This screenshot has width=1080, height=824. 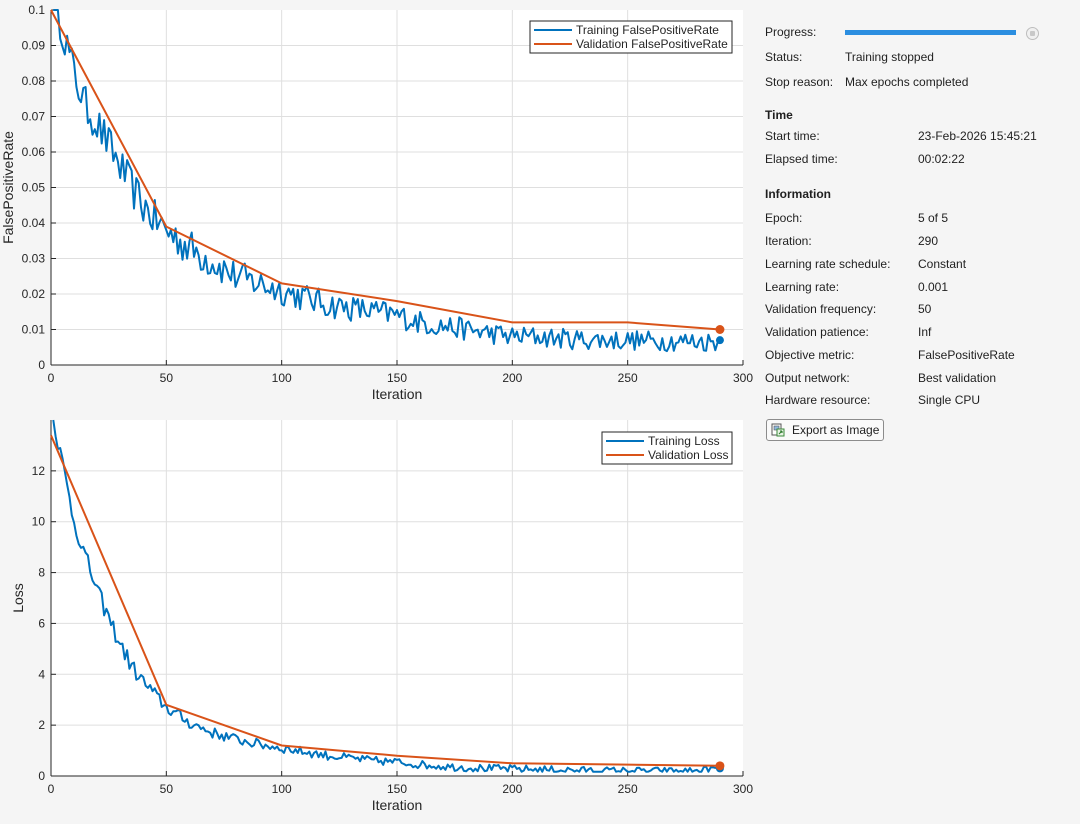 What do you see at coordinates (41, 674) in the screenshot?
I see `y-tick-label: 4` at bounding box center [41, 674].